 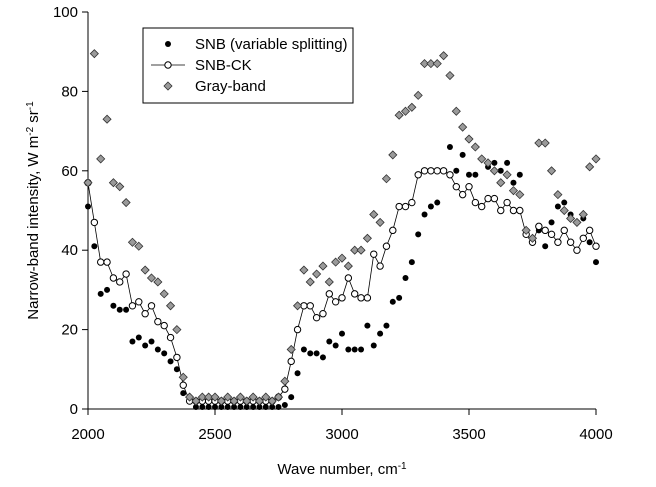 What do you see at coordinates (168, 65) in the screenshot?
I see `legend-marker` at bounding box center [168, 65].